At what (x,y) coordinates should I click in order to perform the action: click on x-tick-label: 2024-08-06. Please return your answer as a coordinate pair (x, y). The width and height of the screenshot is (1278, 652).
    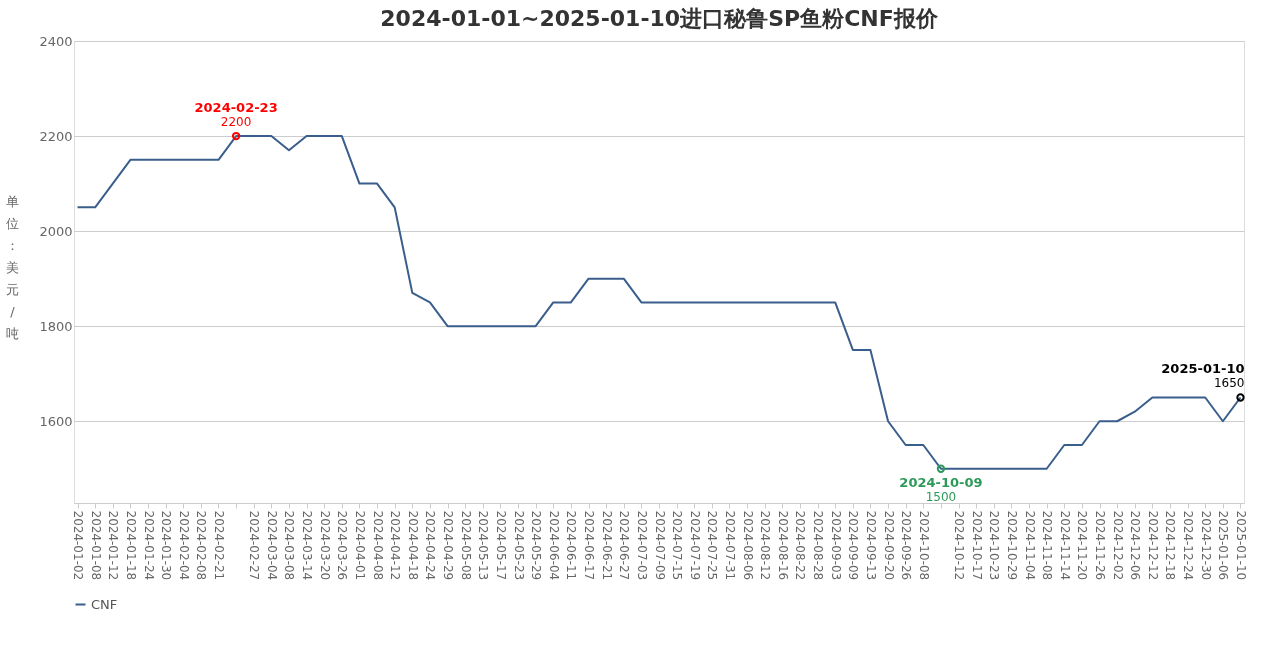
    Looking at the image, I should click on (747, 545).